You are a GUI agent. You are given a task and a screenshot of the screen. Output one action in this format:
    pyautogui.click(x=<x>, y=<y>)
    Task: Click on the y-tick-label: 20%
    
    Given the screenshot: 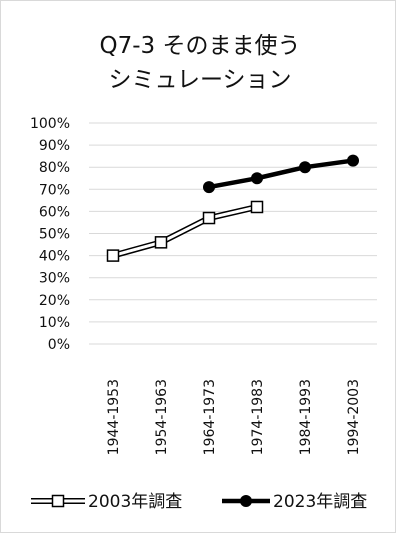 What is the action you would take?
    pyautogui.click(x=54, y=301)
    